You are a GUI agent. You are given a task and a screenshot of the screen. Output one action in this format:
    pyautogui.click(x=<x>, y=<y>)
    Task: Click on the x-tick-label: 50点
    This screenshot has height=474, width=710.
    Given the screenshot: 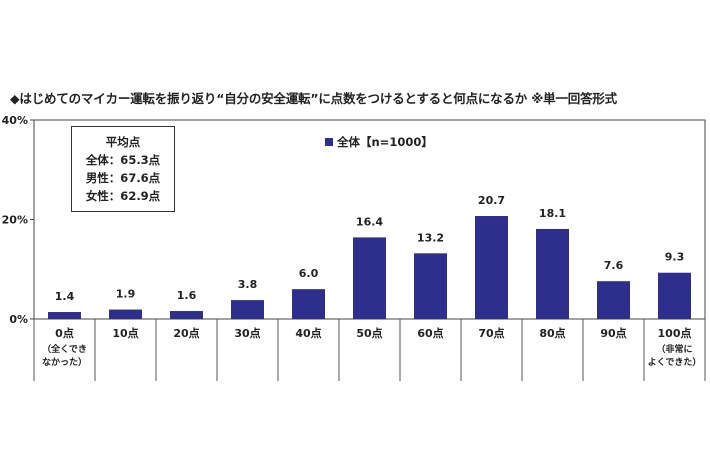 What is the action you would take?
    pyautogui.click(x=369, y=333)
    